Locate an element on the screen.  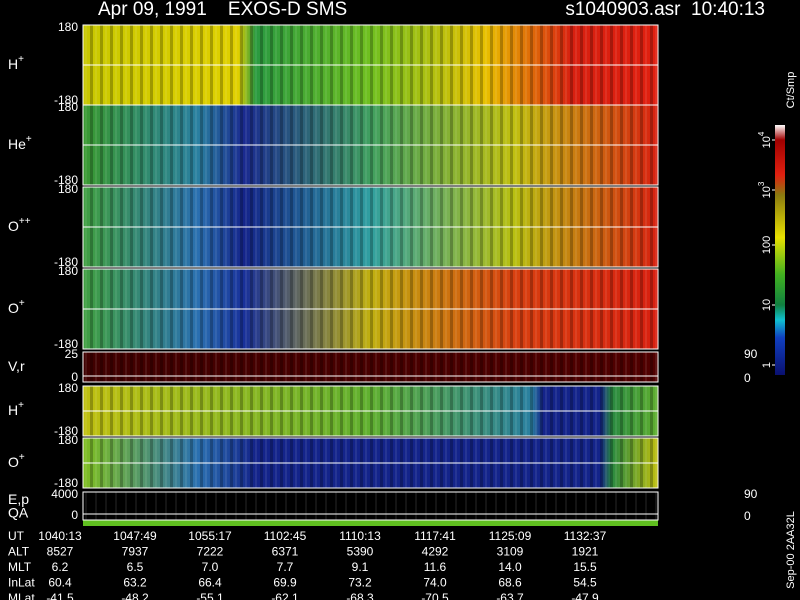
colorbar-tick-label: 100 is located at coordinates (767, 245).